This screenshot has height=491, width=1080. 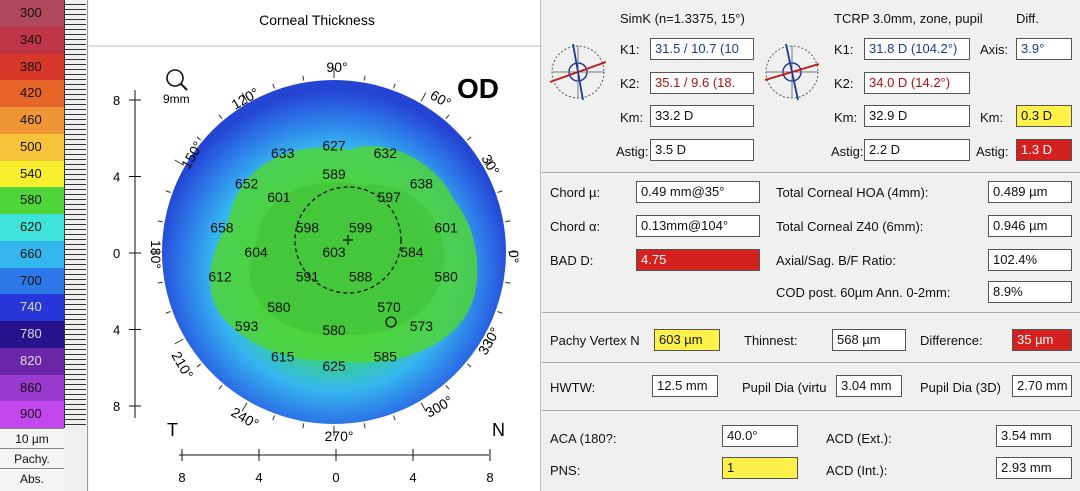 I want to click on thickness-value: 625, so click(x=334, y=366).